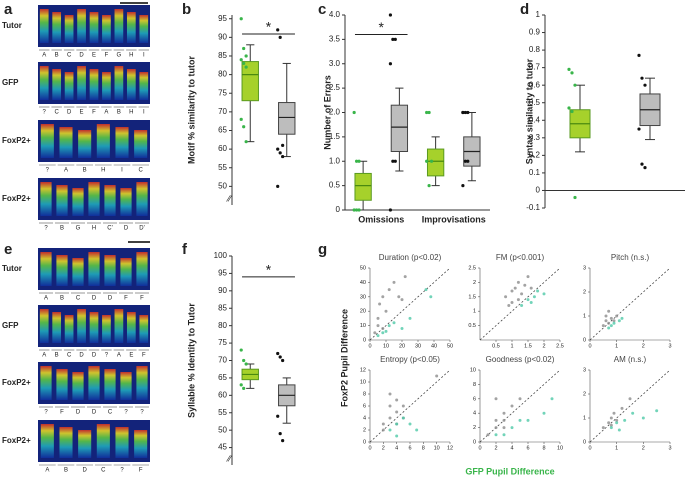 This screenshot has width=688, height=480. What do you see at coordinates (222, 74) in the screenshot?
I see `y-tick-label: 80` at bounding box center [222, 74].